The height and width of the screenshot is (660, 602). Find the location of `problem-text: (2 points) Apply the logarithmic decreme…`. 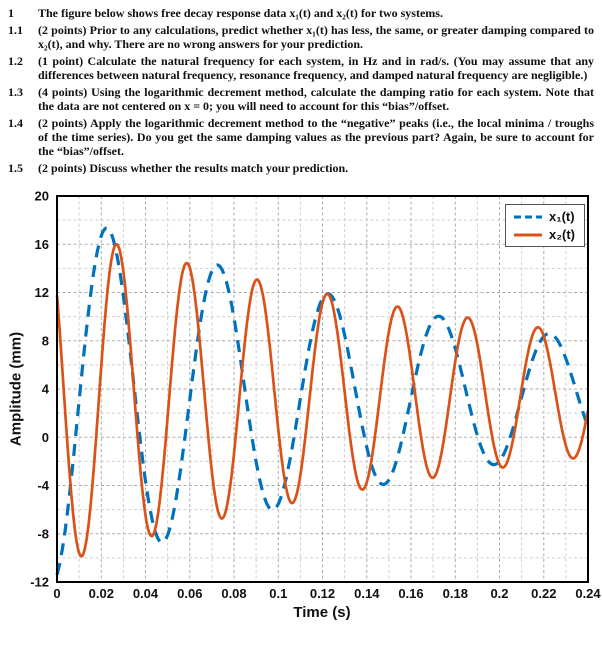

problem-text: (2 points) Apply the logarithmic decreme… is located at coordinates (316, 137).